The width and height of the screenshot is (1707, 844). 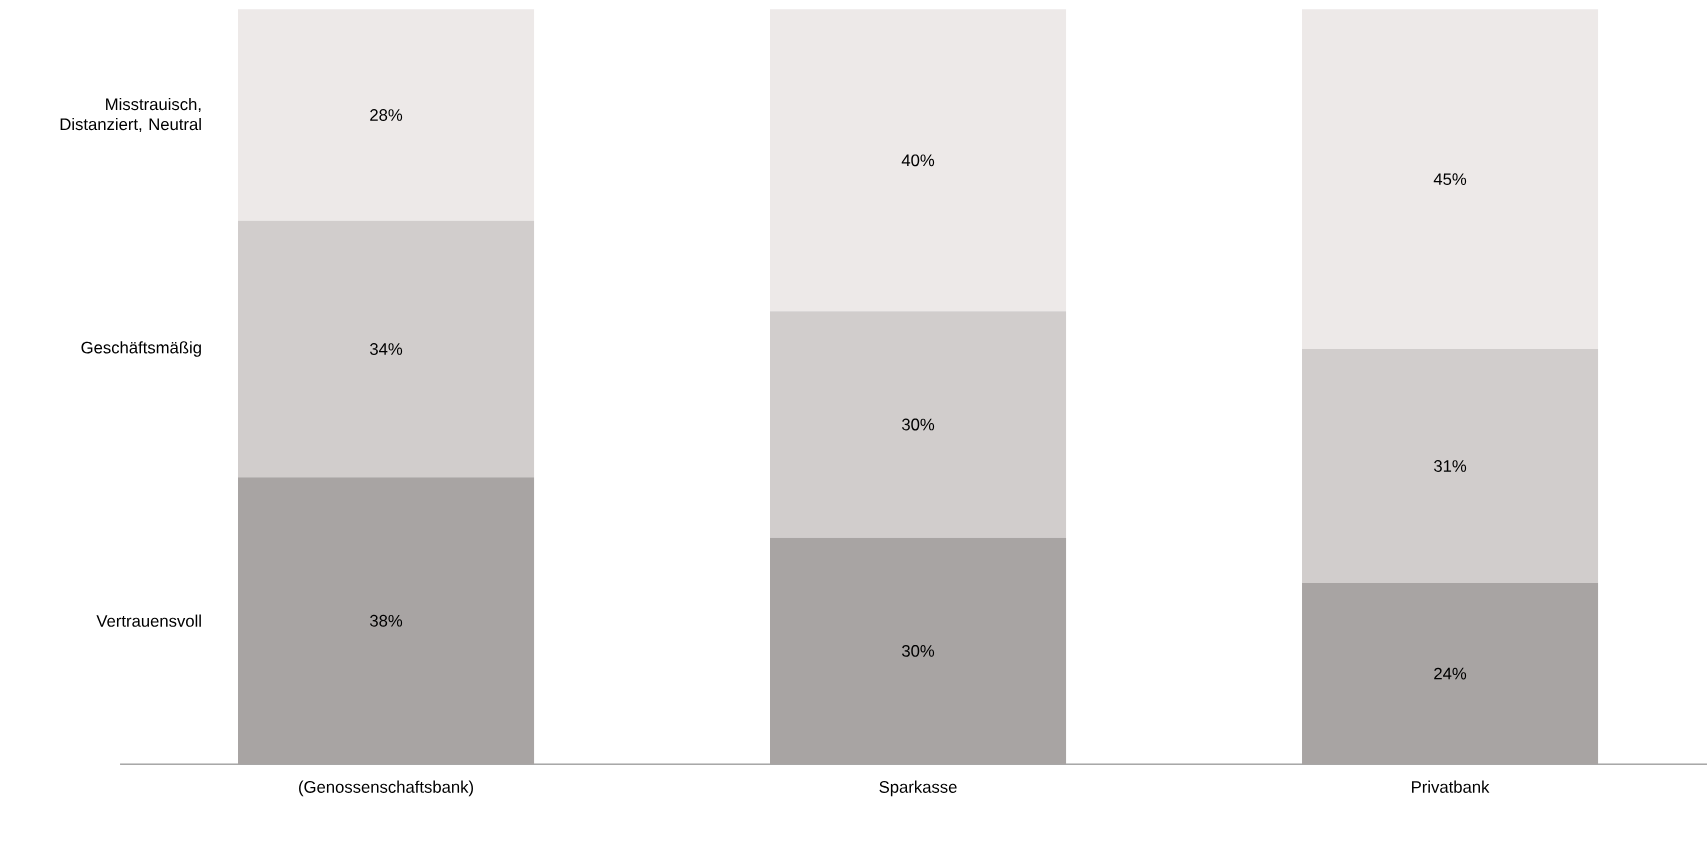 I want to click on data-label: 45%, so click(x=1450, y=179).